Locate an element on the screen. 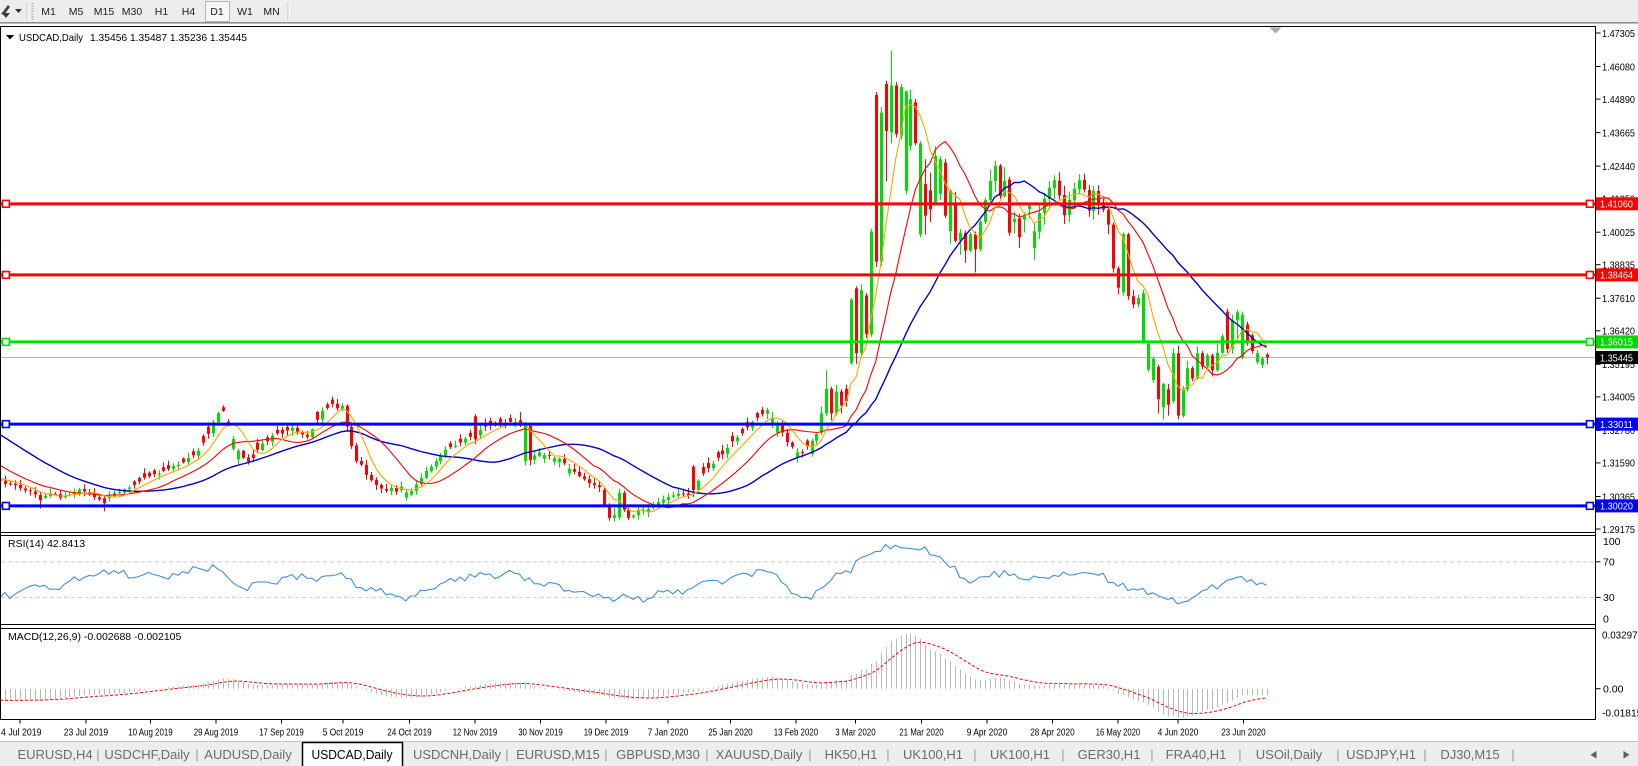 This screenshot has width=1638, height=766. svg-text: 29 Aug 2019 is located at coordinates (216, 733).